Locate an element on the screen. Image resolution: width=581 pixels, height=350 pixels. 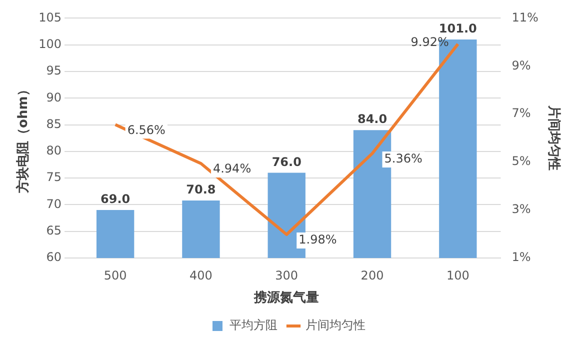
y2-tick-label: 9% is located at coordinates (521, 65).